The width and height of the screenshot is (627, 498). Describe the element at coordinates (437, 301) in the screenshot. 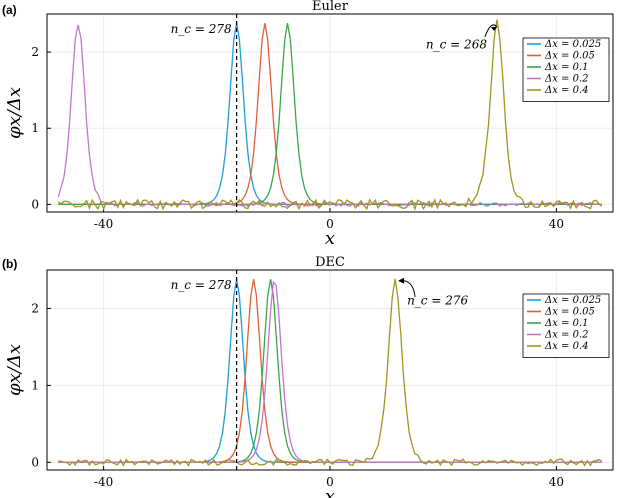

I see `annotation-nc-right: n_c = 276` at that location.